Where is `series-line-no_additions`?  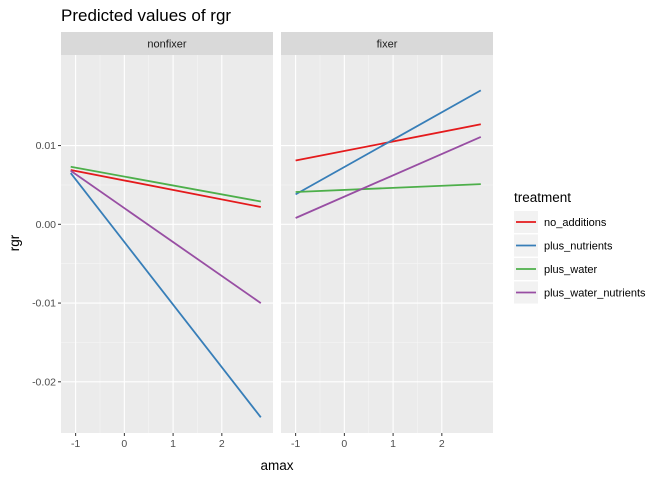
series-line-no_additions is located at coordinates (165, 188).